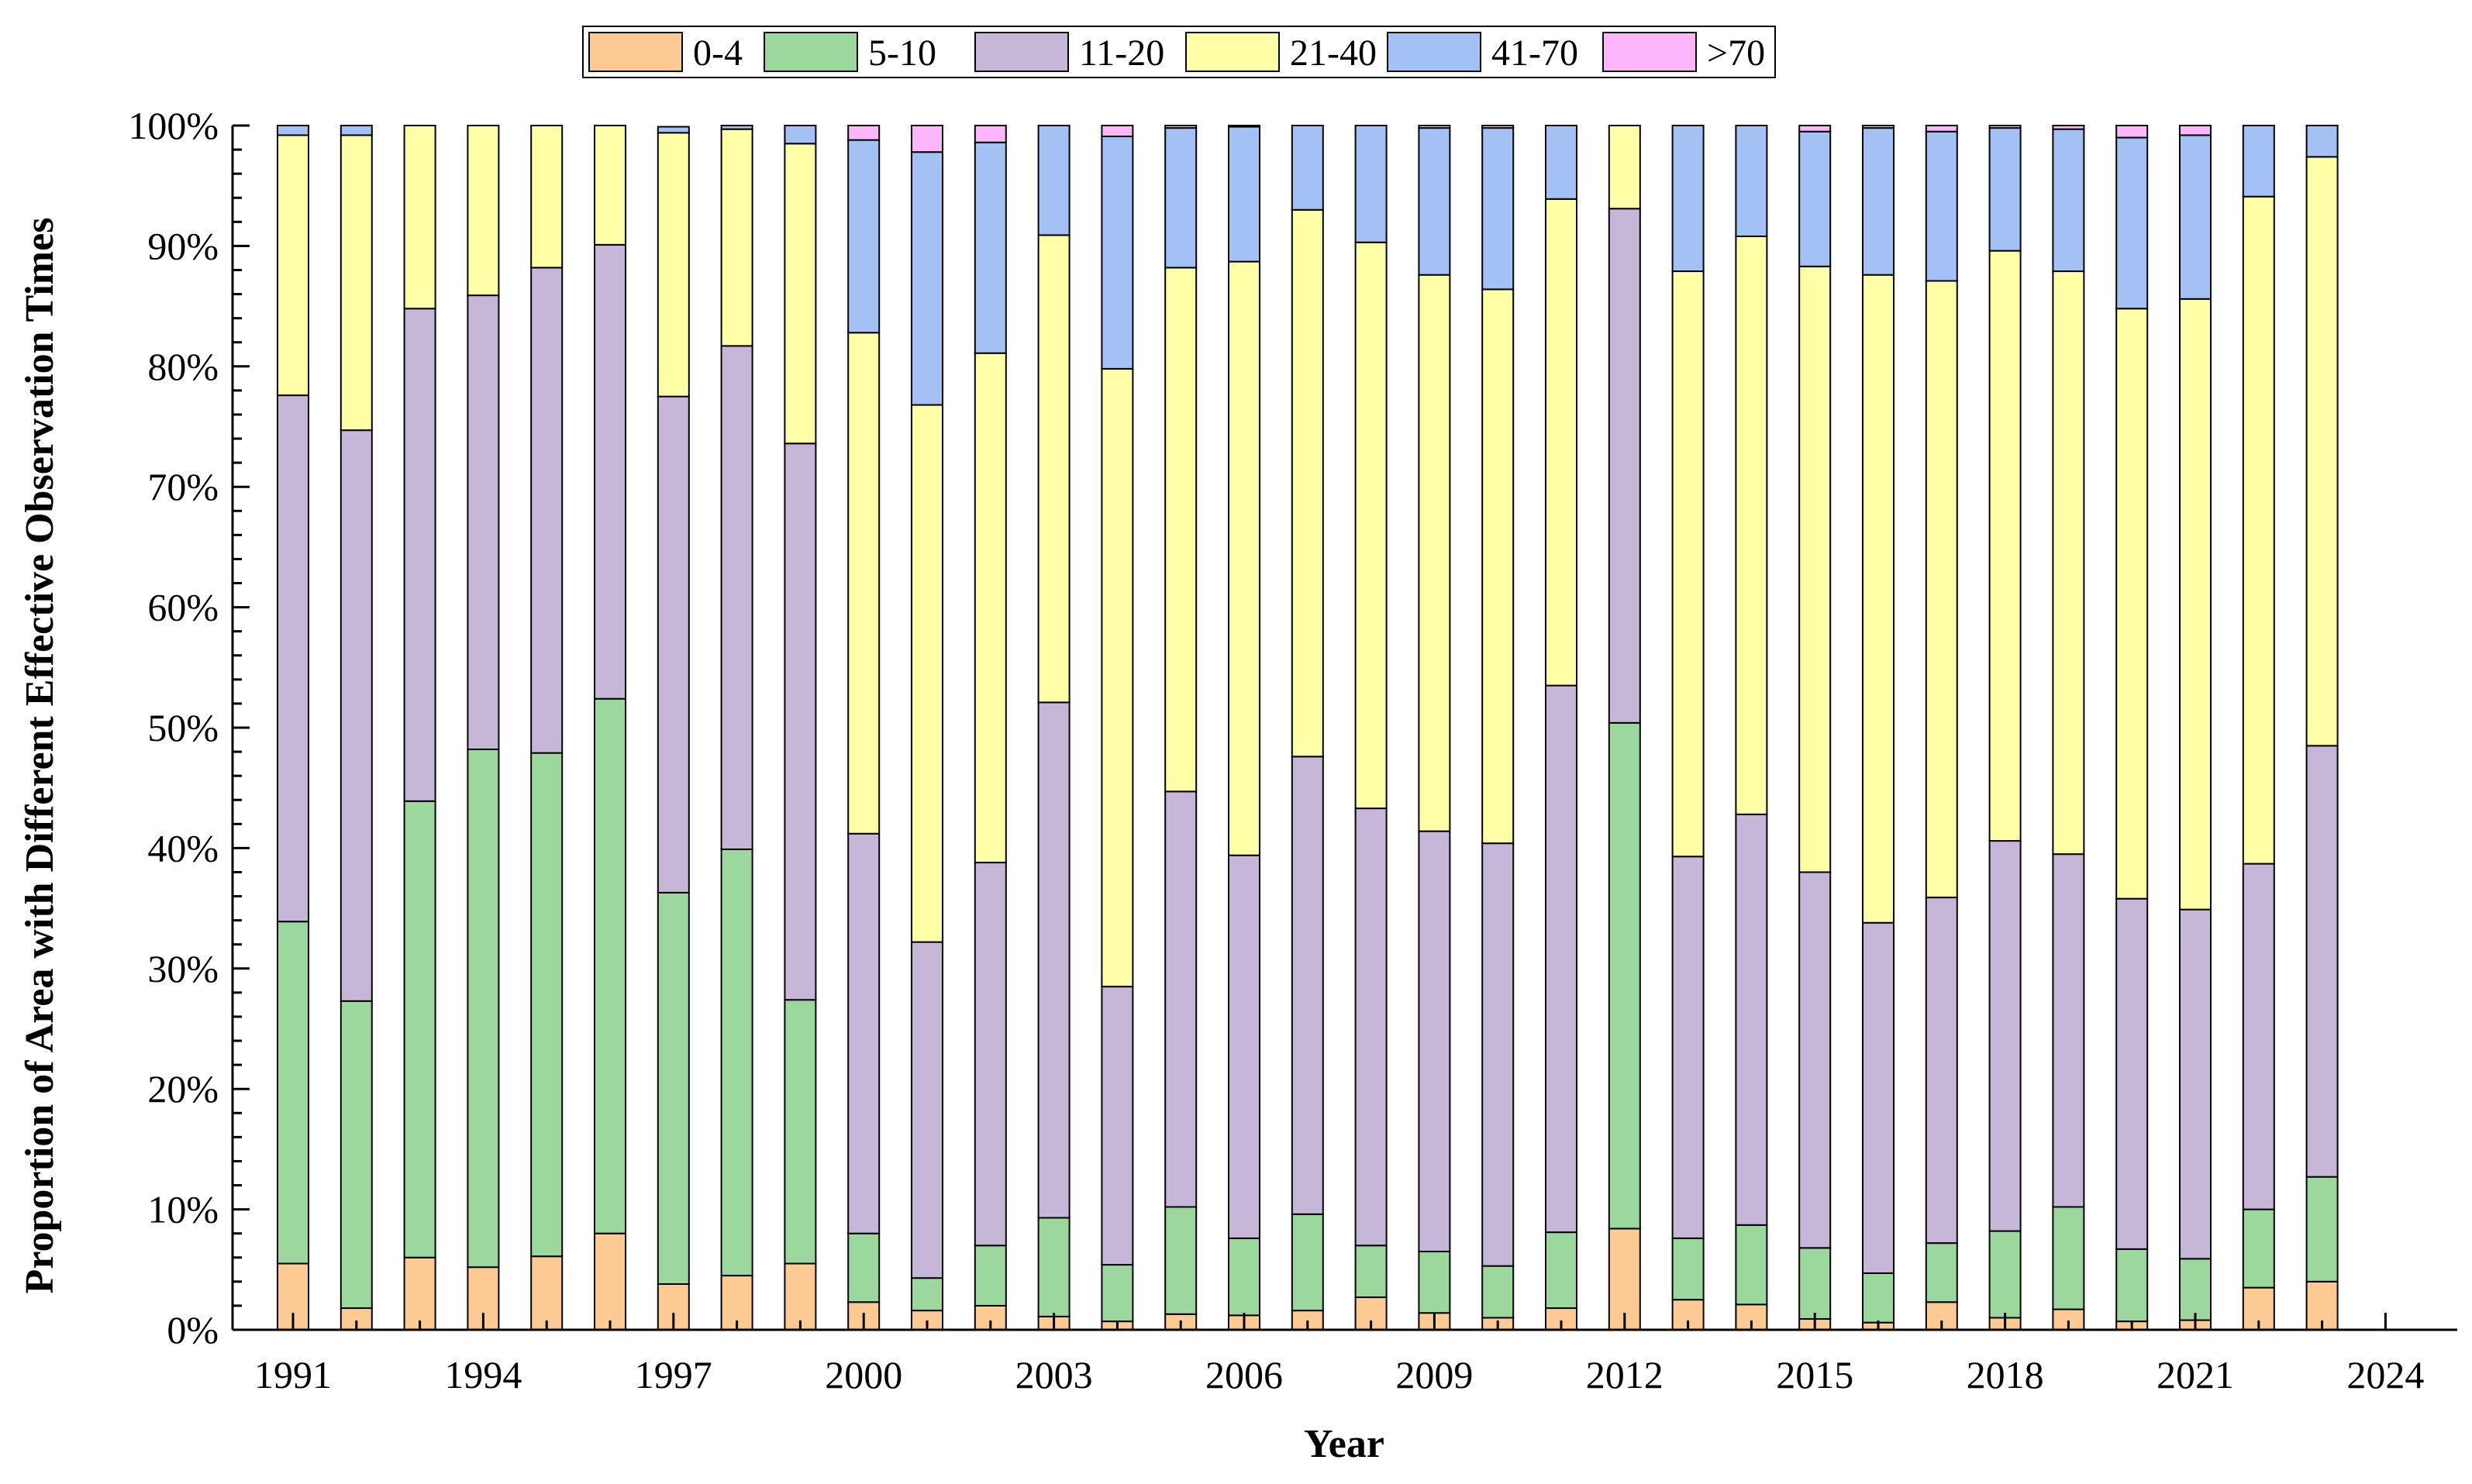  I want to click on legend: 0-4 5-10 11-20 21-40 41-70 >70, so click(1179, 52).